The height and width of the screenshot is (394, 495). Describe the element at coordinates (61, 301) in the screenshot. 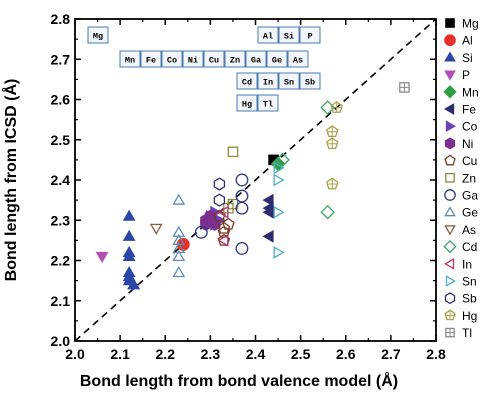

I see `y-tick-label: 2.1` at that location.